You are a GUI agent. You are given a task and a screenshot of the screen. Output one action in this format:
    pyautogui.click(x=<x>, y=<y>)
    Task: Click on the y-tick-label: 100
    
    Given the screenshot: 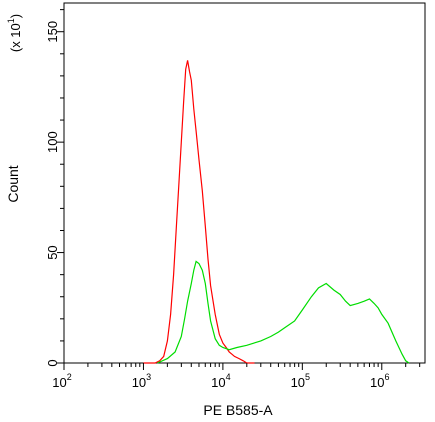 What is the action you would take?
    pyautogui.click(x=52, y=142)
    